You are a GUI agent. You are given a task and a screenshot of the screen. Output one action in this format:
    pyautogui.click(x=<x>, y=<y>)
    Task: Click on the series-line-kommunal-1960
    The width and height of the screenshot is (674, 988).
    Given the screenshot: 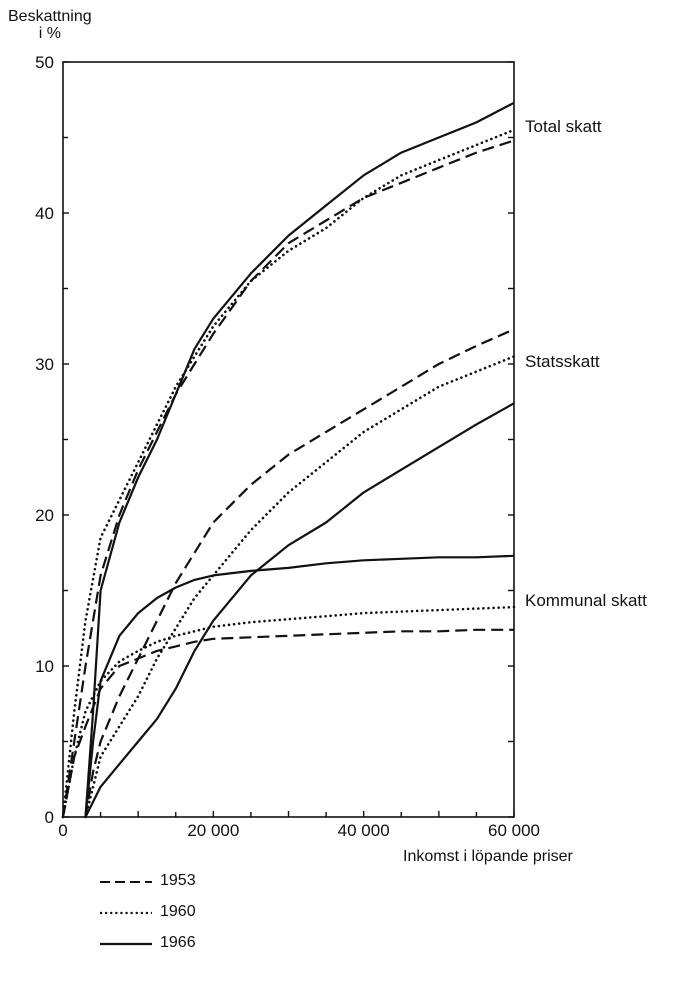 What is the action you would take?
    pyautogui.click(x=288, y=712)
    